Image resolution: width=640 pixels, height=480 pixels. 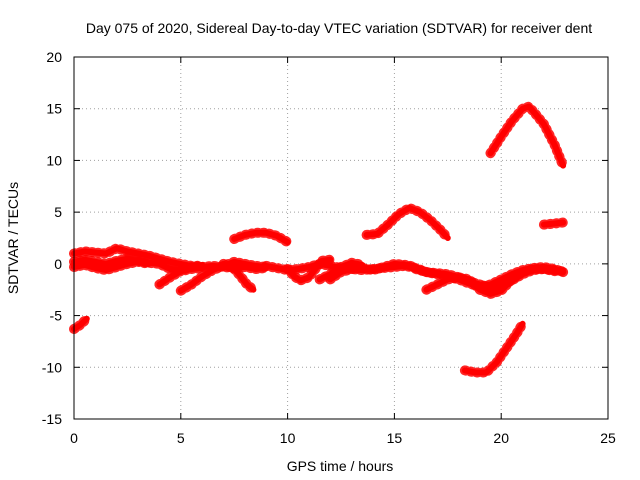 What do you see at coordinates (181, 438) in the screenshot?
I see `x-tick-label: 5` at bounding box center [181, 438].